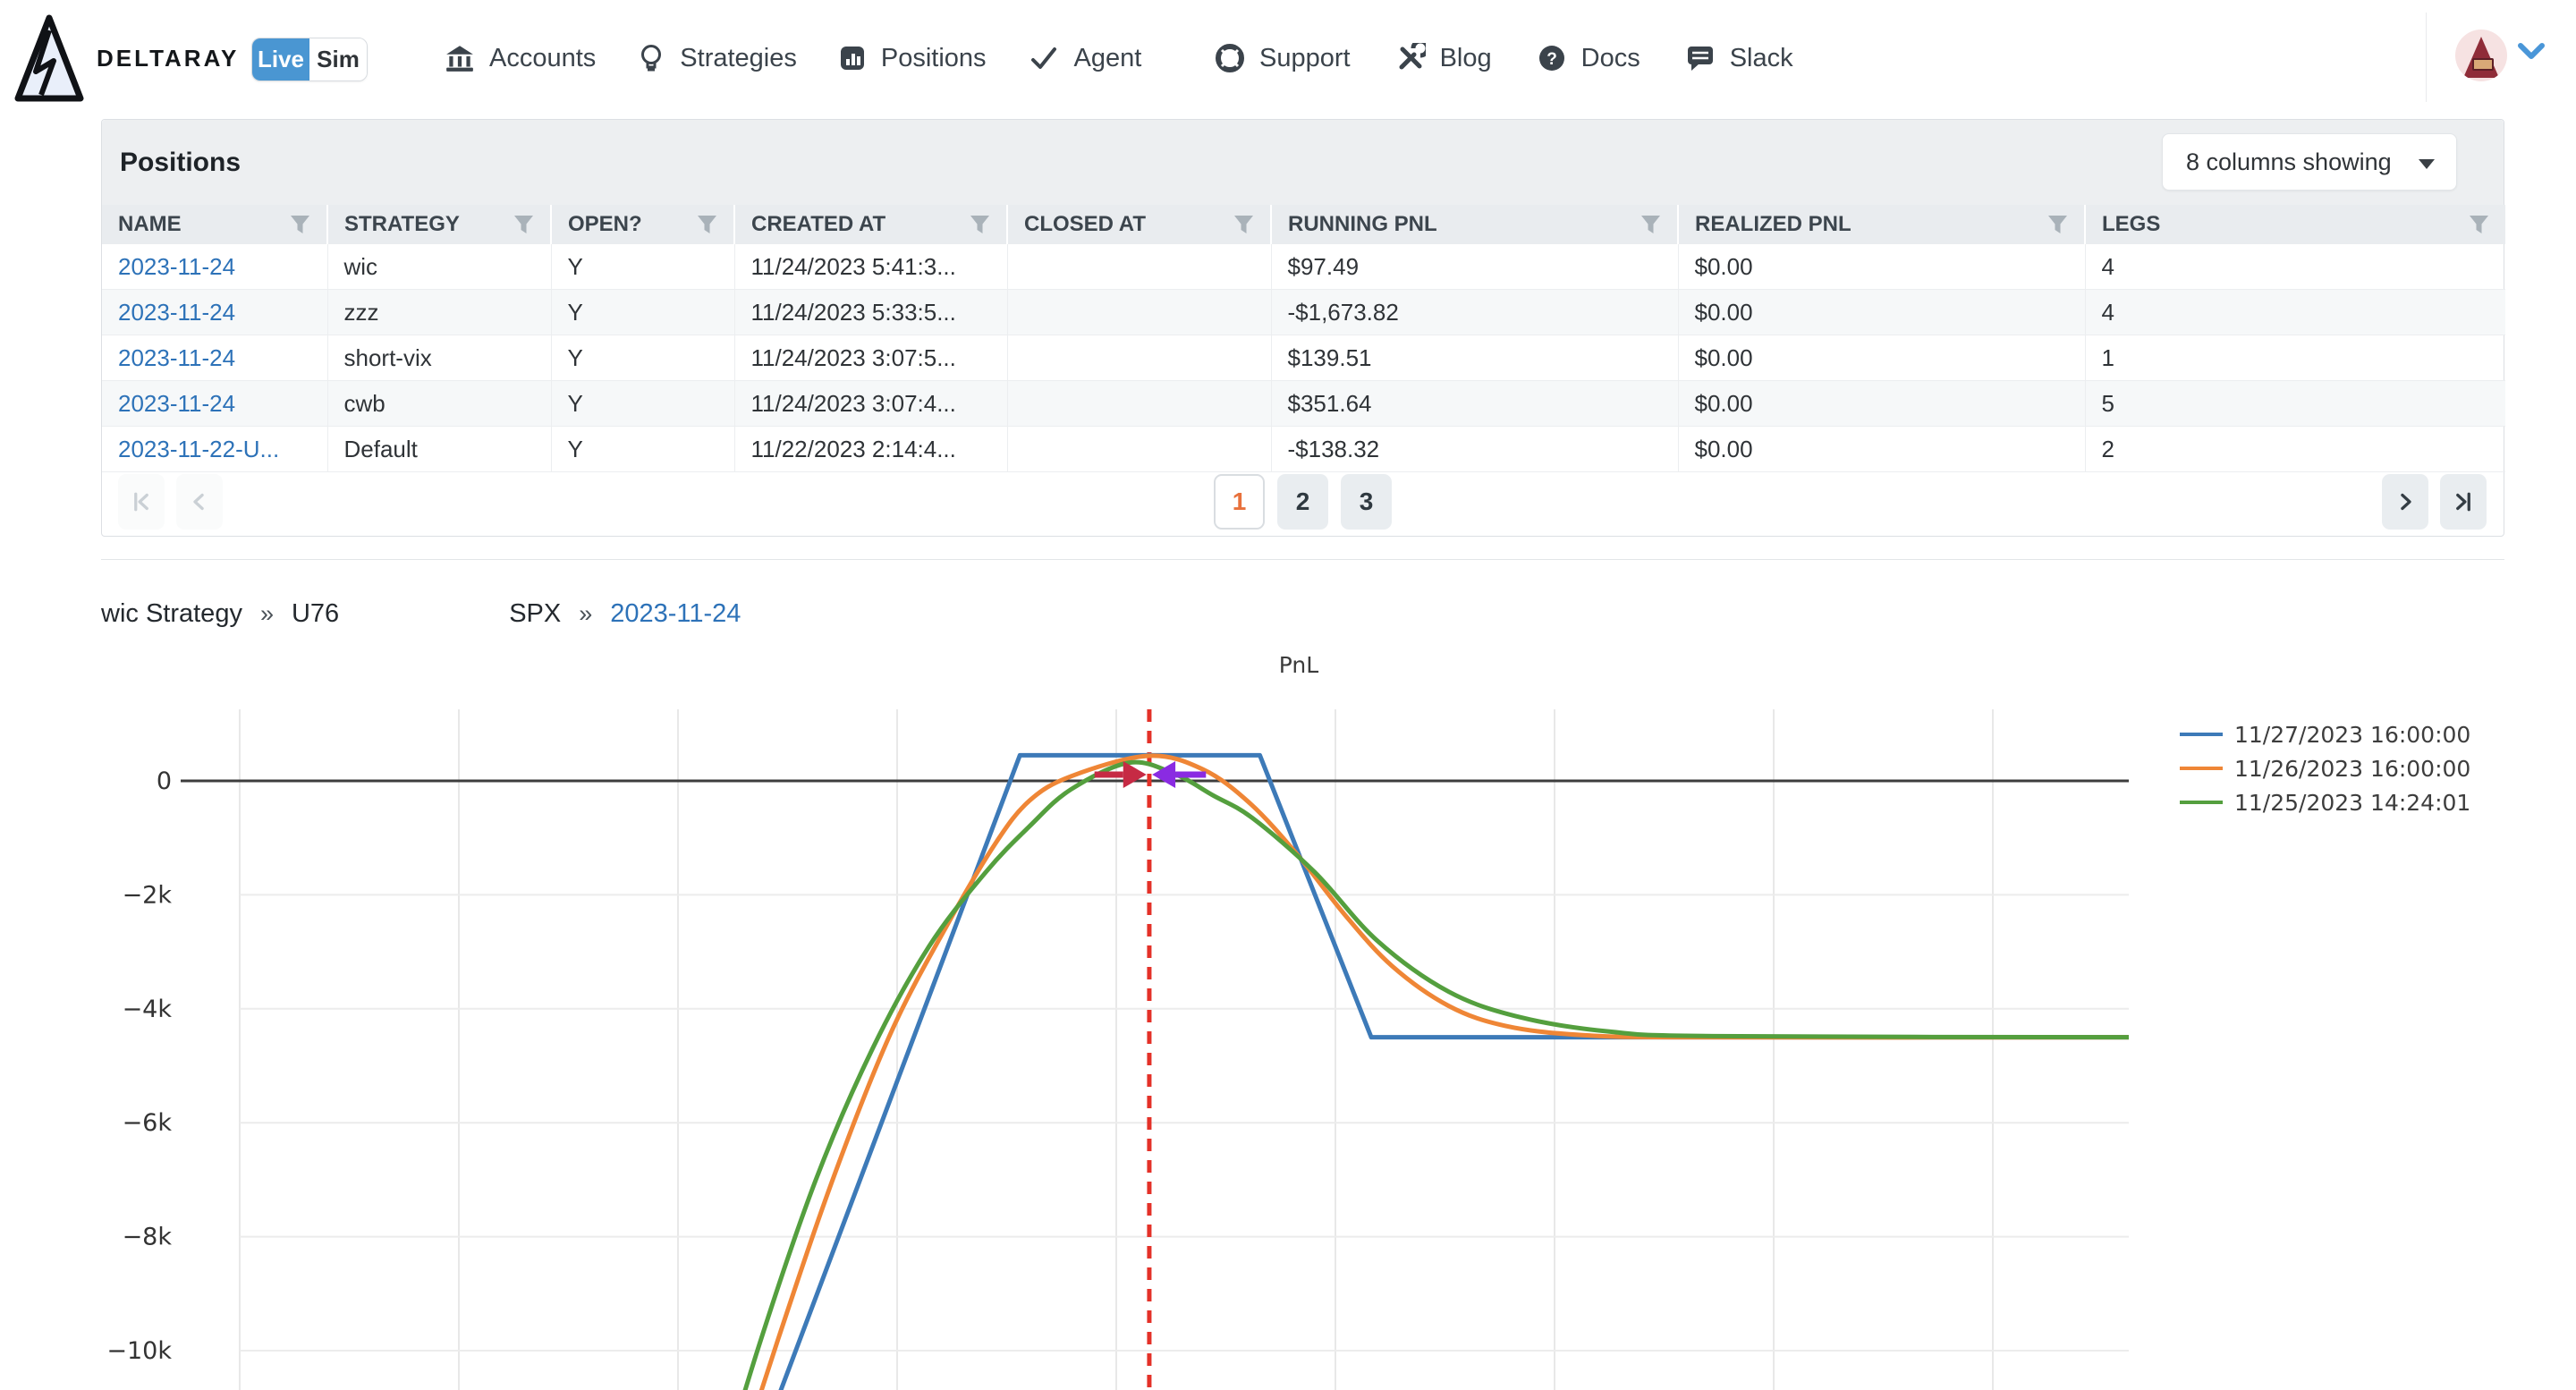  I want to click on nav-group-primary: Accounts Strategies Positions Agent, so click(793, 58).